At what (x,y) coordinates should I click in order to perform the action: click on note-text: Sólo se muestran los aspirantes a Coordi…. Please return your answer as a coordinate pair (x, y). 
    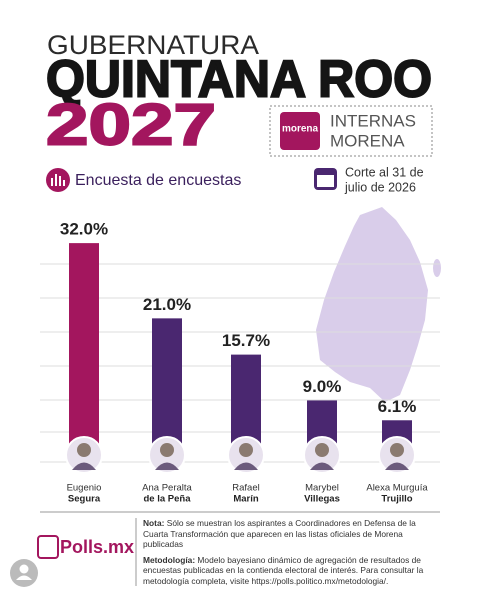
    Looking at the image, I should click on (279, 533).